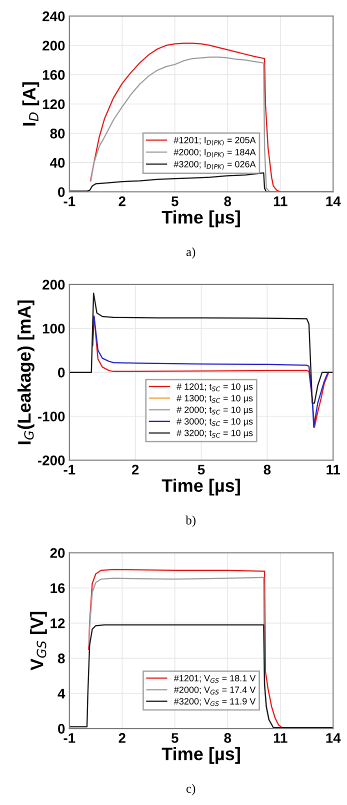  What do you see at coordinates (215, 702) in the screenshot?
I see `legend-label: #3200; V$_{GS}$ = 11.9 V` at bounding box center [215, 702].